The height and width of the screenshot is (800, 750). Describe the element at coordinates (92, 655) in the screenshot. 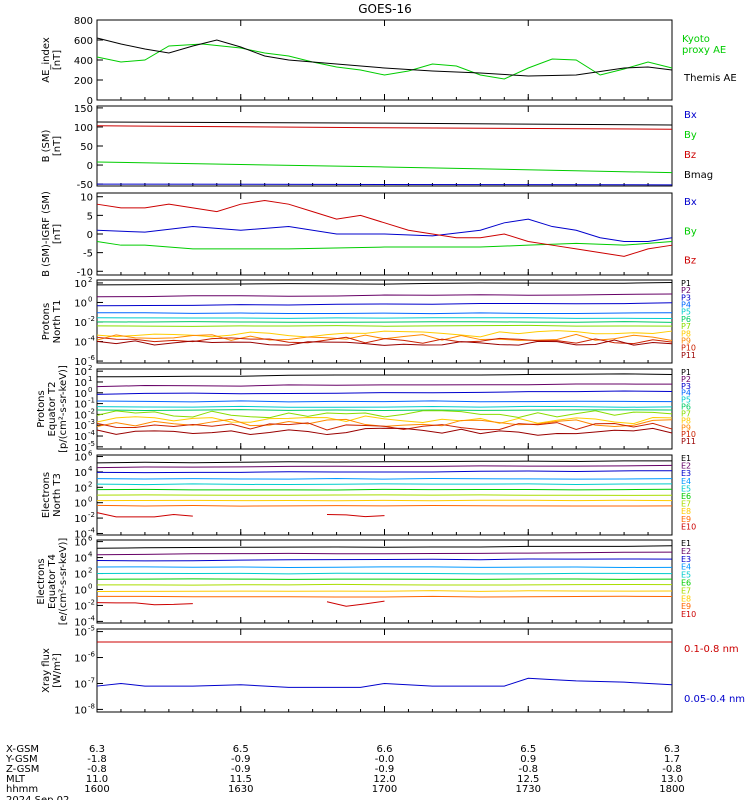

I see `y-tick-exponent: -6` at that location.